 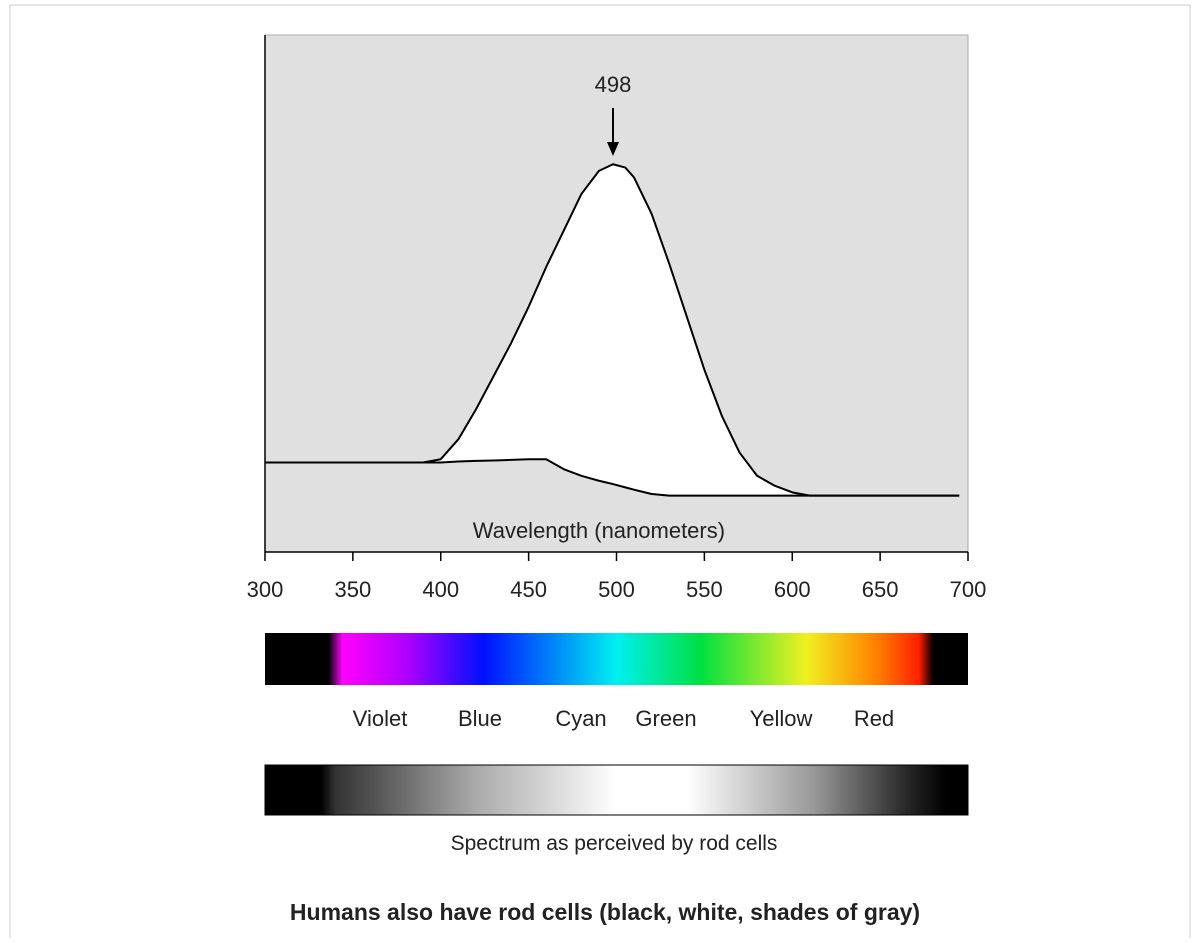 I want to click on color-label: Green, so click(x=665, y=718).